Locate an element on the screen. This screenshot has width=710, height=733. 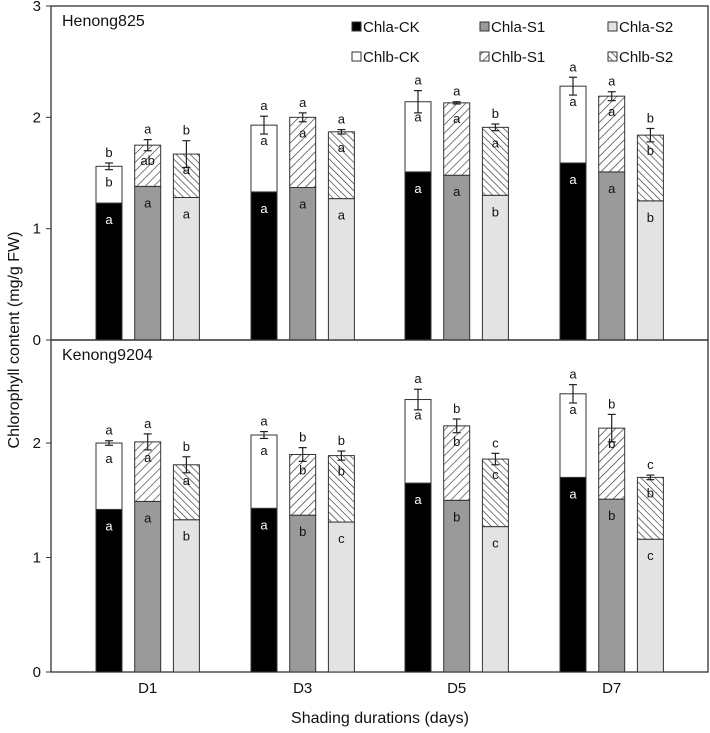
x-tick-label: D7 is located at coordinates (611, 688).